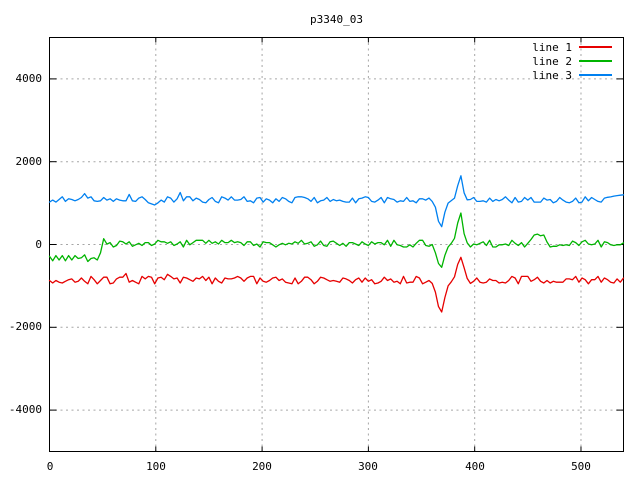  I want to click on legend-line-sample-blue, so click(595, 75).